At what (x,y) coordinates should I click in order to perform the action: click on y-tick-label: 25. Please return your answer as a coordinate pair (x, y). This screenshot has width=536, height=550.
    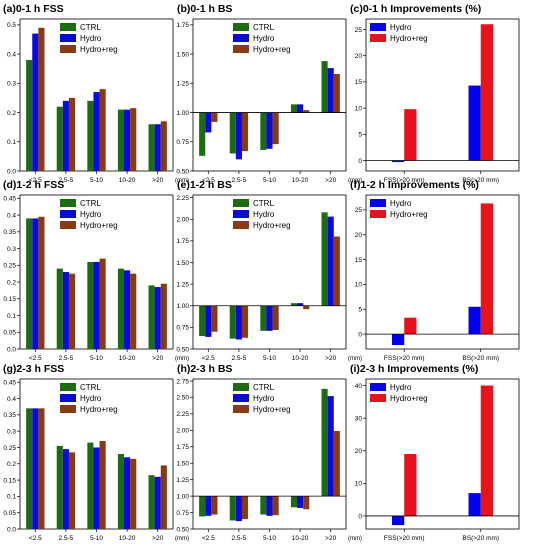
    Looking at the image, I should click on (359, 30).